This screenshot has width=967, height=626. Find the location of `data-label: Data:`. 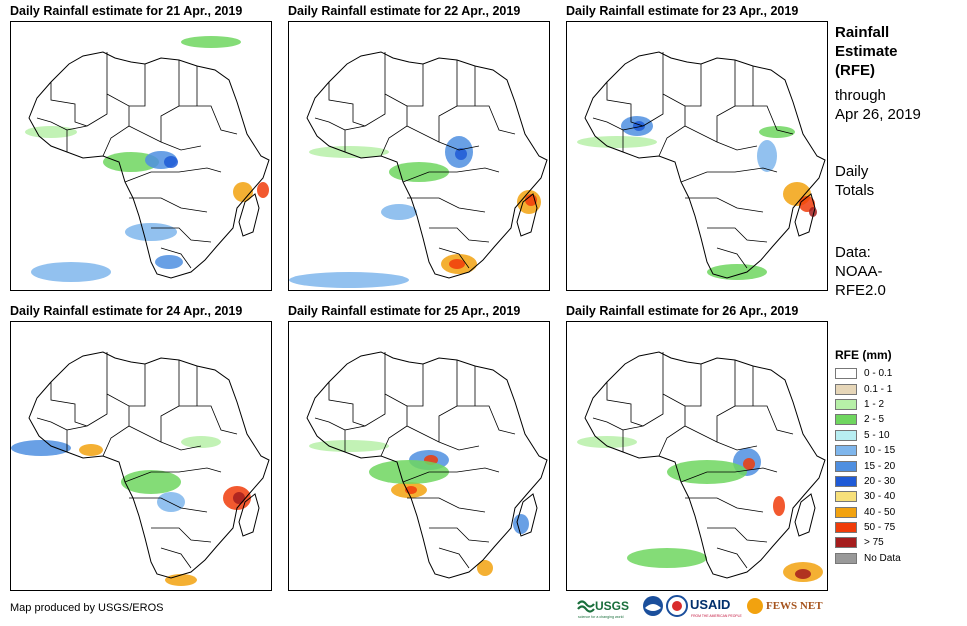

data-label: Data: is located at coordinates (853, 252).